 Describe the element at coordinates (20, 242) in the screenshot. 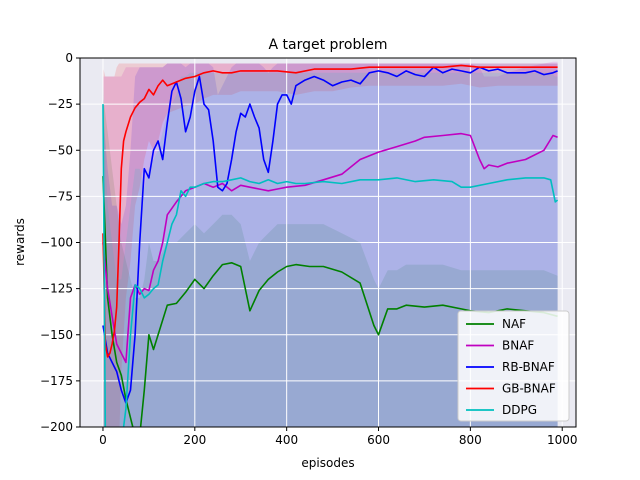

I see `y-axis-label: rewards` at that location.